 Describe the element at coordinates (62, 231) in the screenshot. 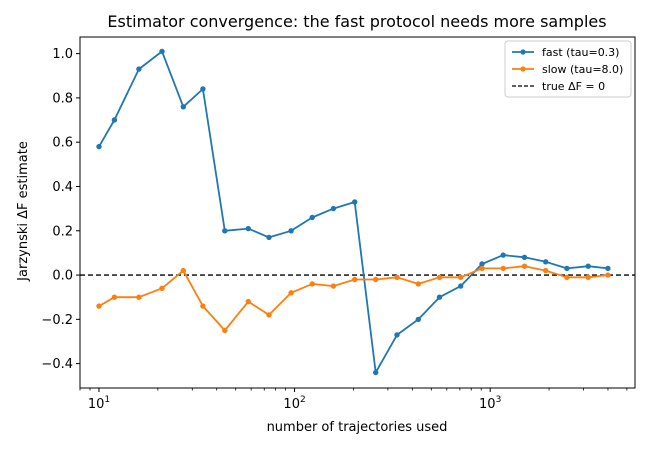

I see `y-tick-label-3: 0.2` at that location.